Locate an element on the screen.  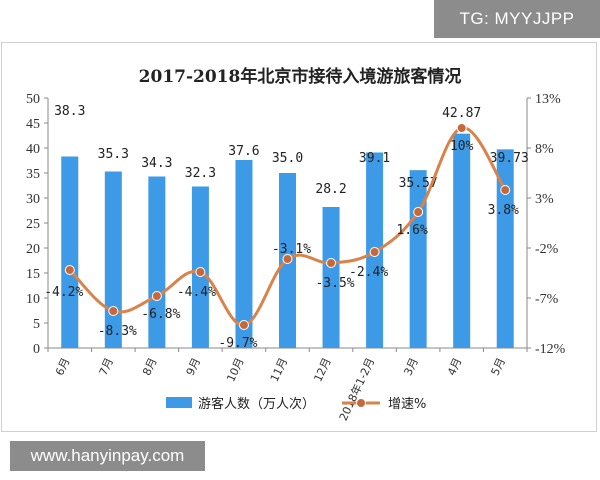
x-tick-label: 9月 is located at coordinates (193, 367).